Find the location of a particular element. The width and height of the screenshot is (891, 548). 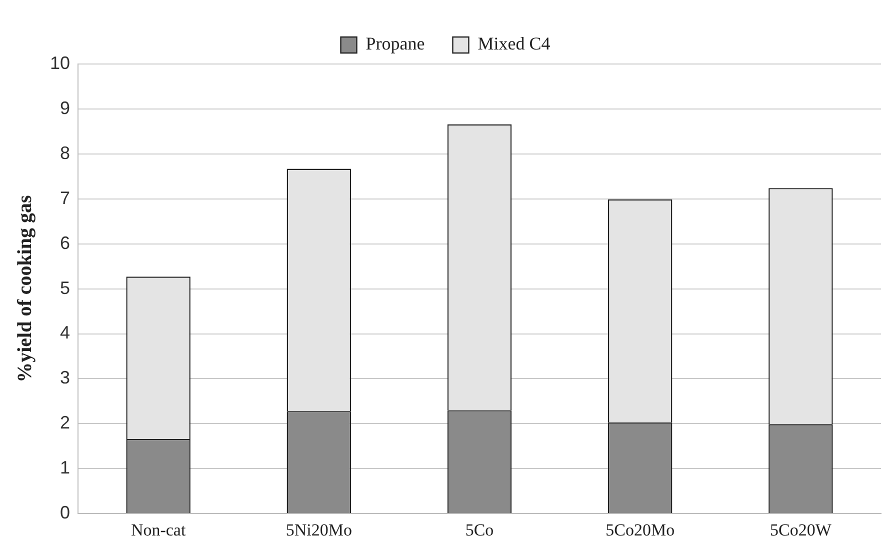

x-tick-label: 5Co20Mo is located at coordinates (640, 530).